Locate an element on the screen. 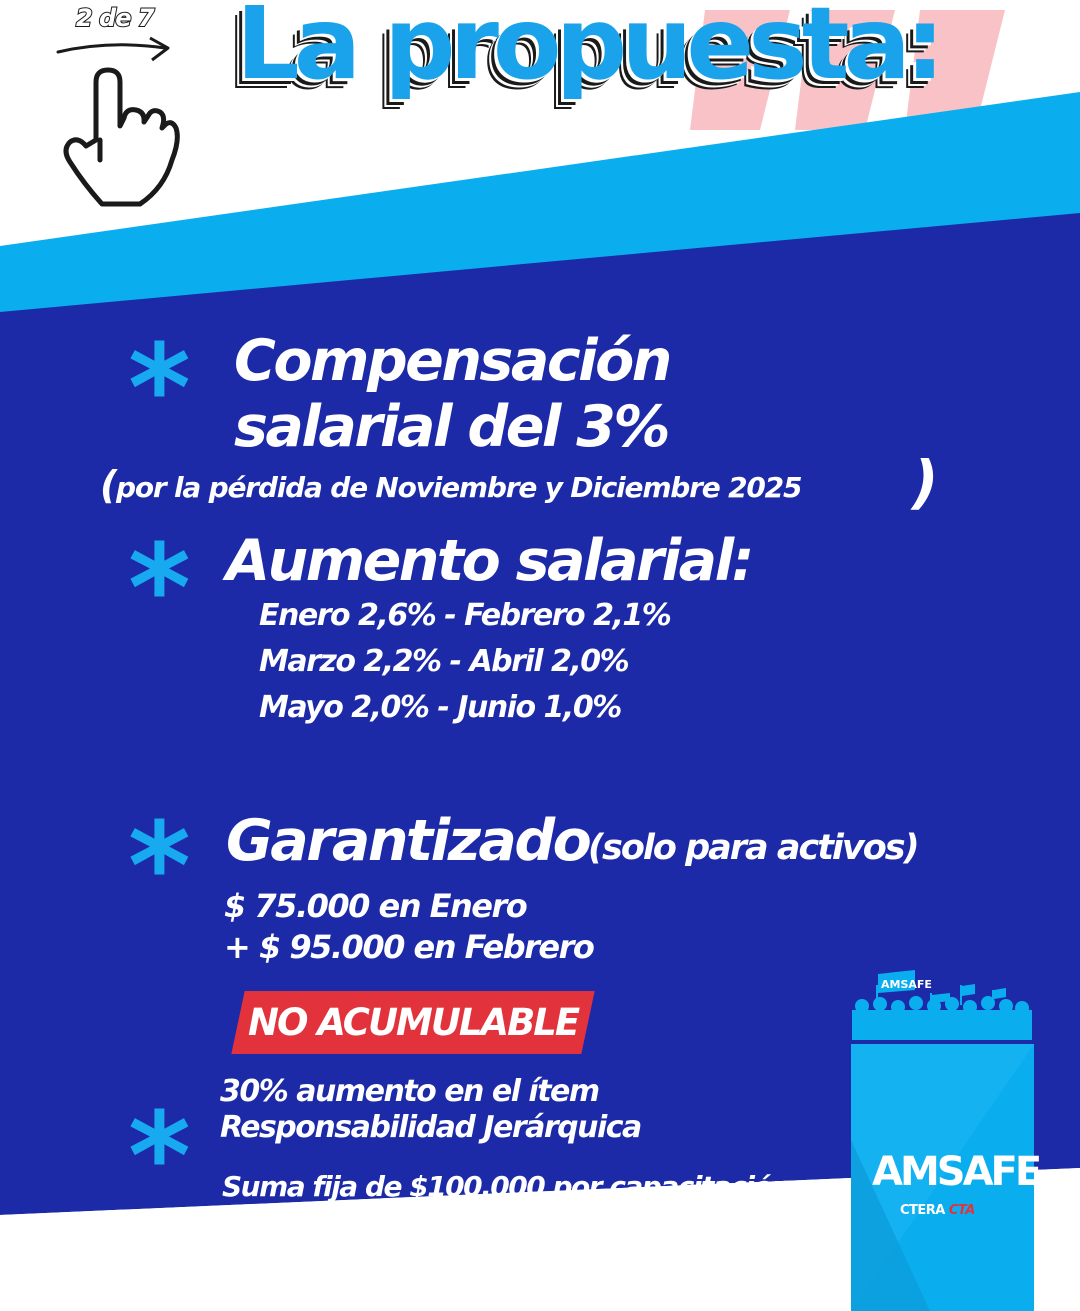  compensation-heading-line2: salarial del 3% is located at coordinates (452, 427).